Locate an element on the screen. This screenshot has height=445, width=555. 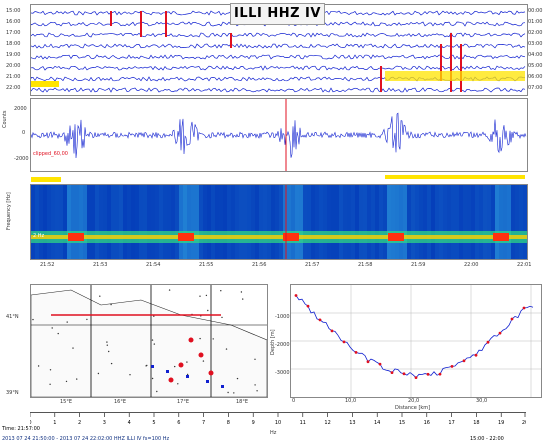
waveform-line is located at coordinates (279, 135).